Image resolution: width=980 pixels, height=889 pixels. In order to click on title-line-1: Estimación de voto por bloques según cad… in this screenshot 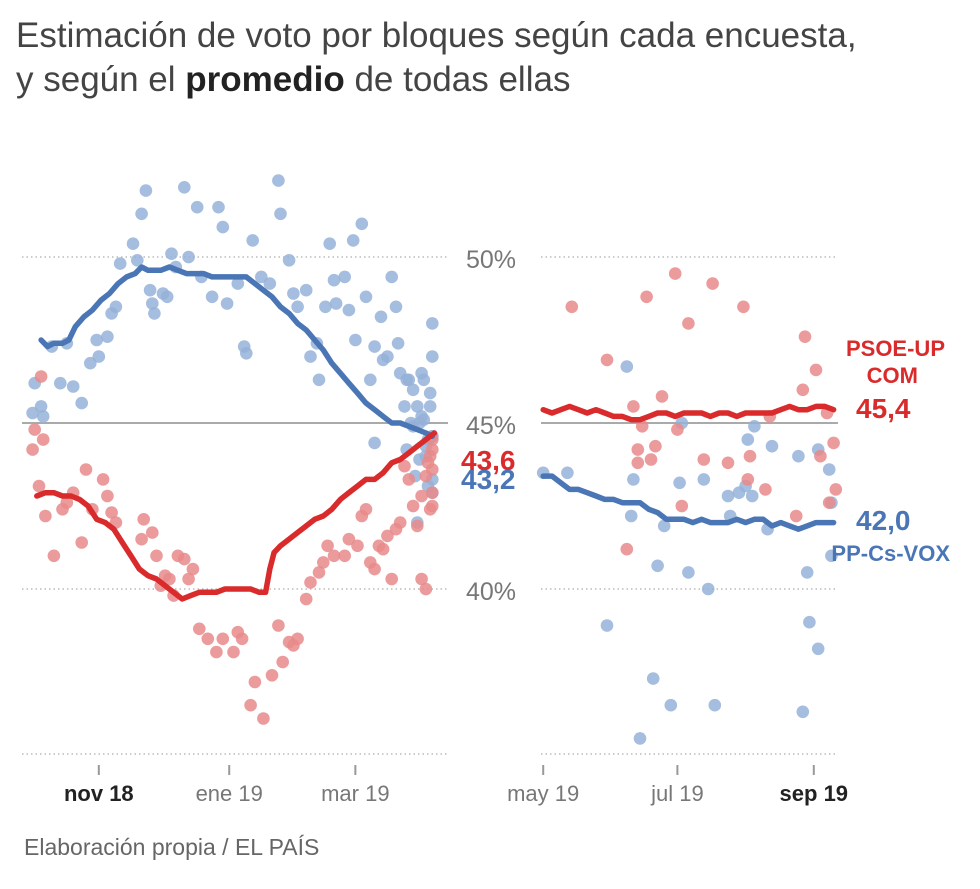, I will do `click(436, 35)`.